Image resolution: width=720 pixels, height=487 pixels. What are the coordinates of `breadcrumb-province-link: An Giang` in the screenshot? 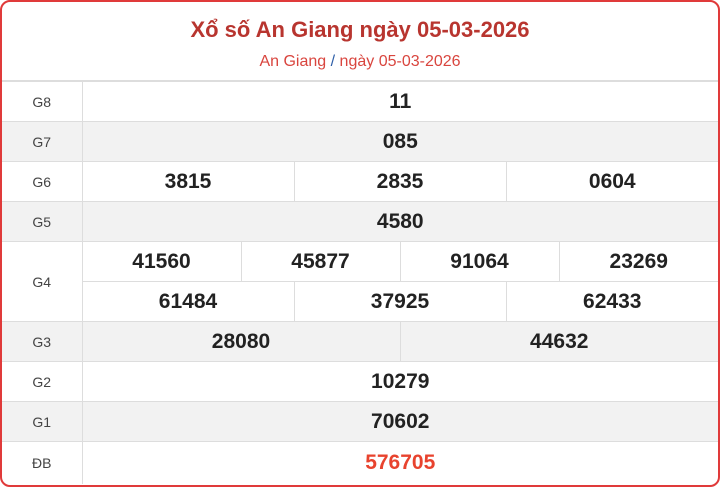 It's located at (293, 61).